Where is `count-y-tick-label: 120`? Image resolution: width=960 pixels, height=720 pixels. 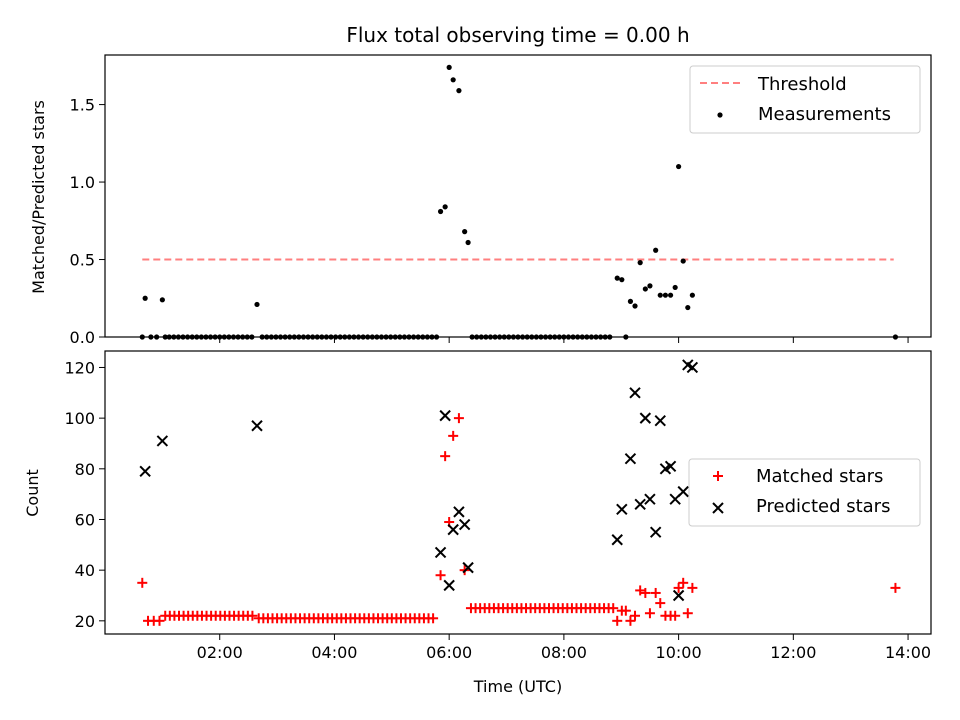 count-y-tick-label: 120 is located at coordinates (79, 367).